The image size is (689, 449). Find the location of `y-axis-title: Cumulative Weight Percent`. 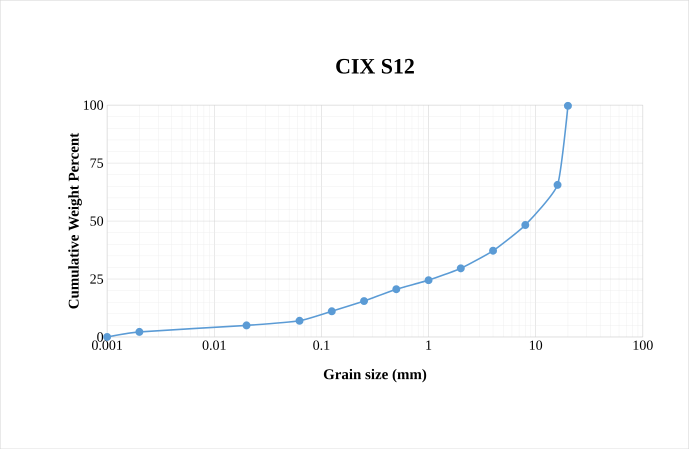

y-axis-title: Cumulative Weight Percent is located at coordinates (75, 220).